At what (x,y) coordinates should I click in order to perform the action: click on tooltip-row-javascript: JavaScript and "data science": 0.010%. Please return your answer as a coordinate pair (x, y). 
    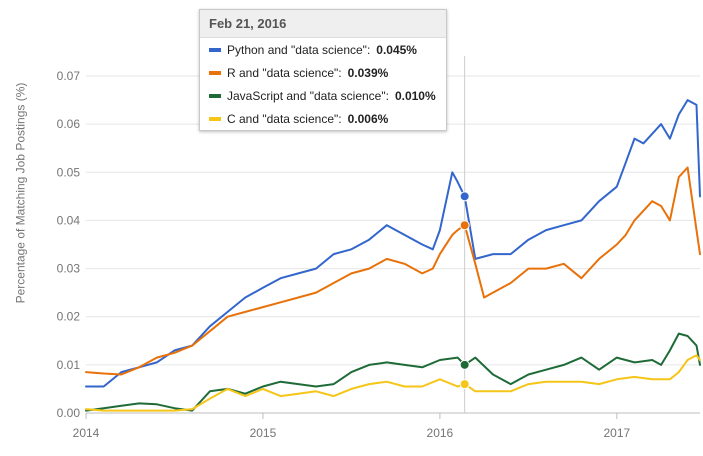
    Looking at the image, I should click on (323, 95).